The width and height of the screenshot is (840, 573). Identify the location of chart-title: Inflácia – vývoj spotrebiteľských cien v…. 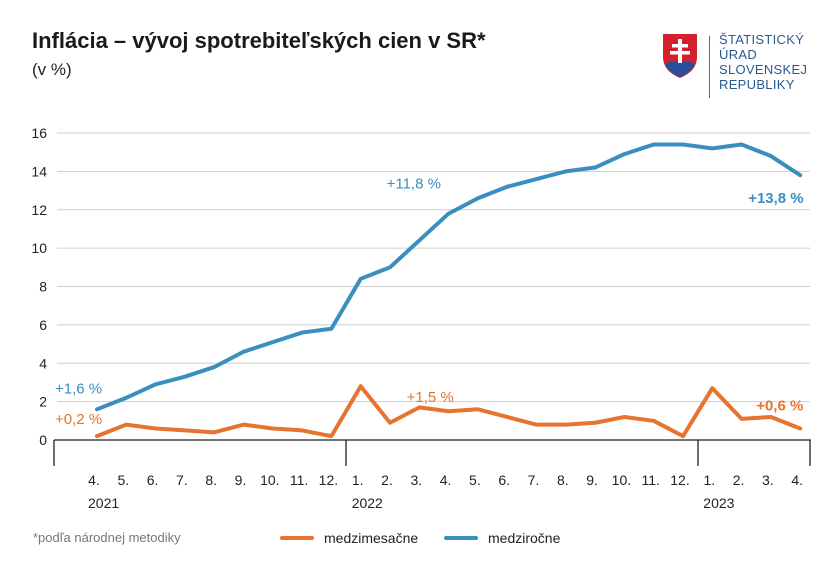
(259, 40).